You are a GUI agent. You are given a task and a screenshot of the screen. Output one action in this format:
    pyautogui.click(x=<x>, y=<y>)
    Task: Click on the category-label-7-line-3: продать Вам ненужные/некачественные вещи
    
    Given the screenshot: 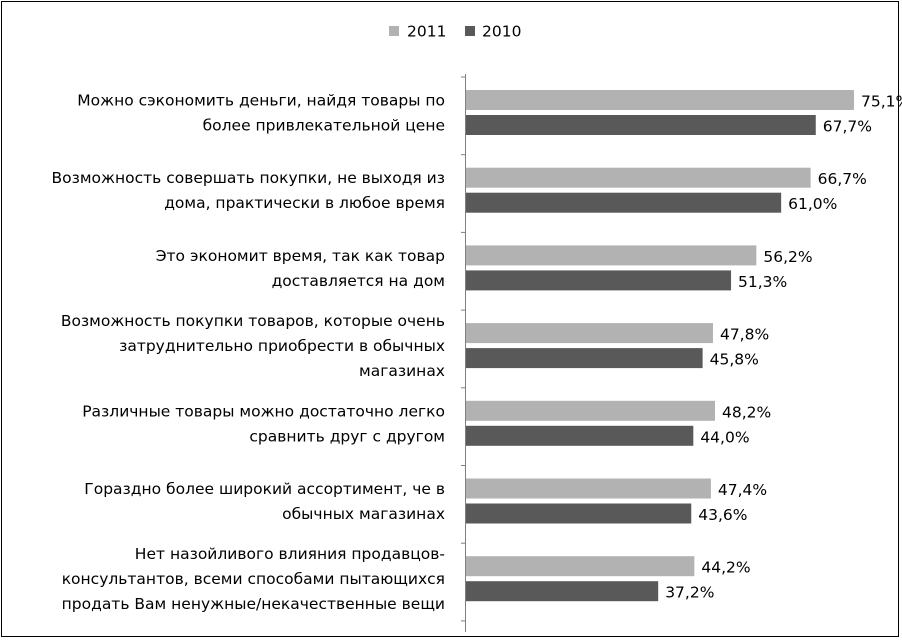 What is the action you would take?
    pyautogui.click(x=253, y=604)
    